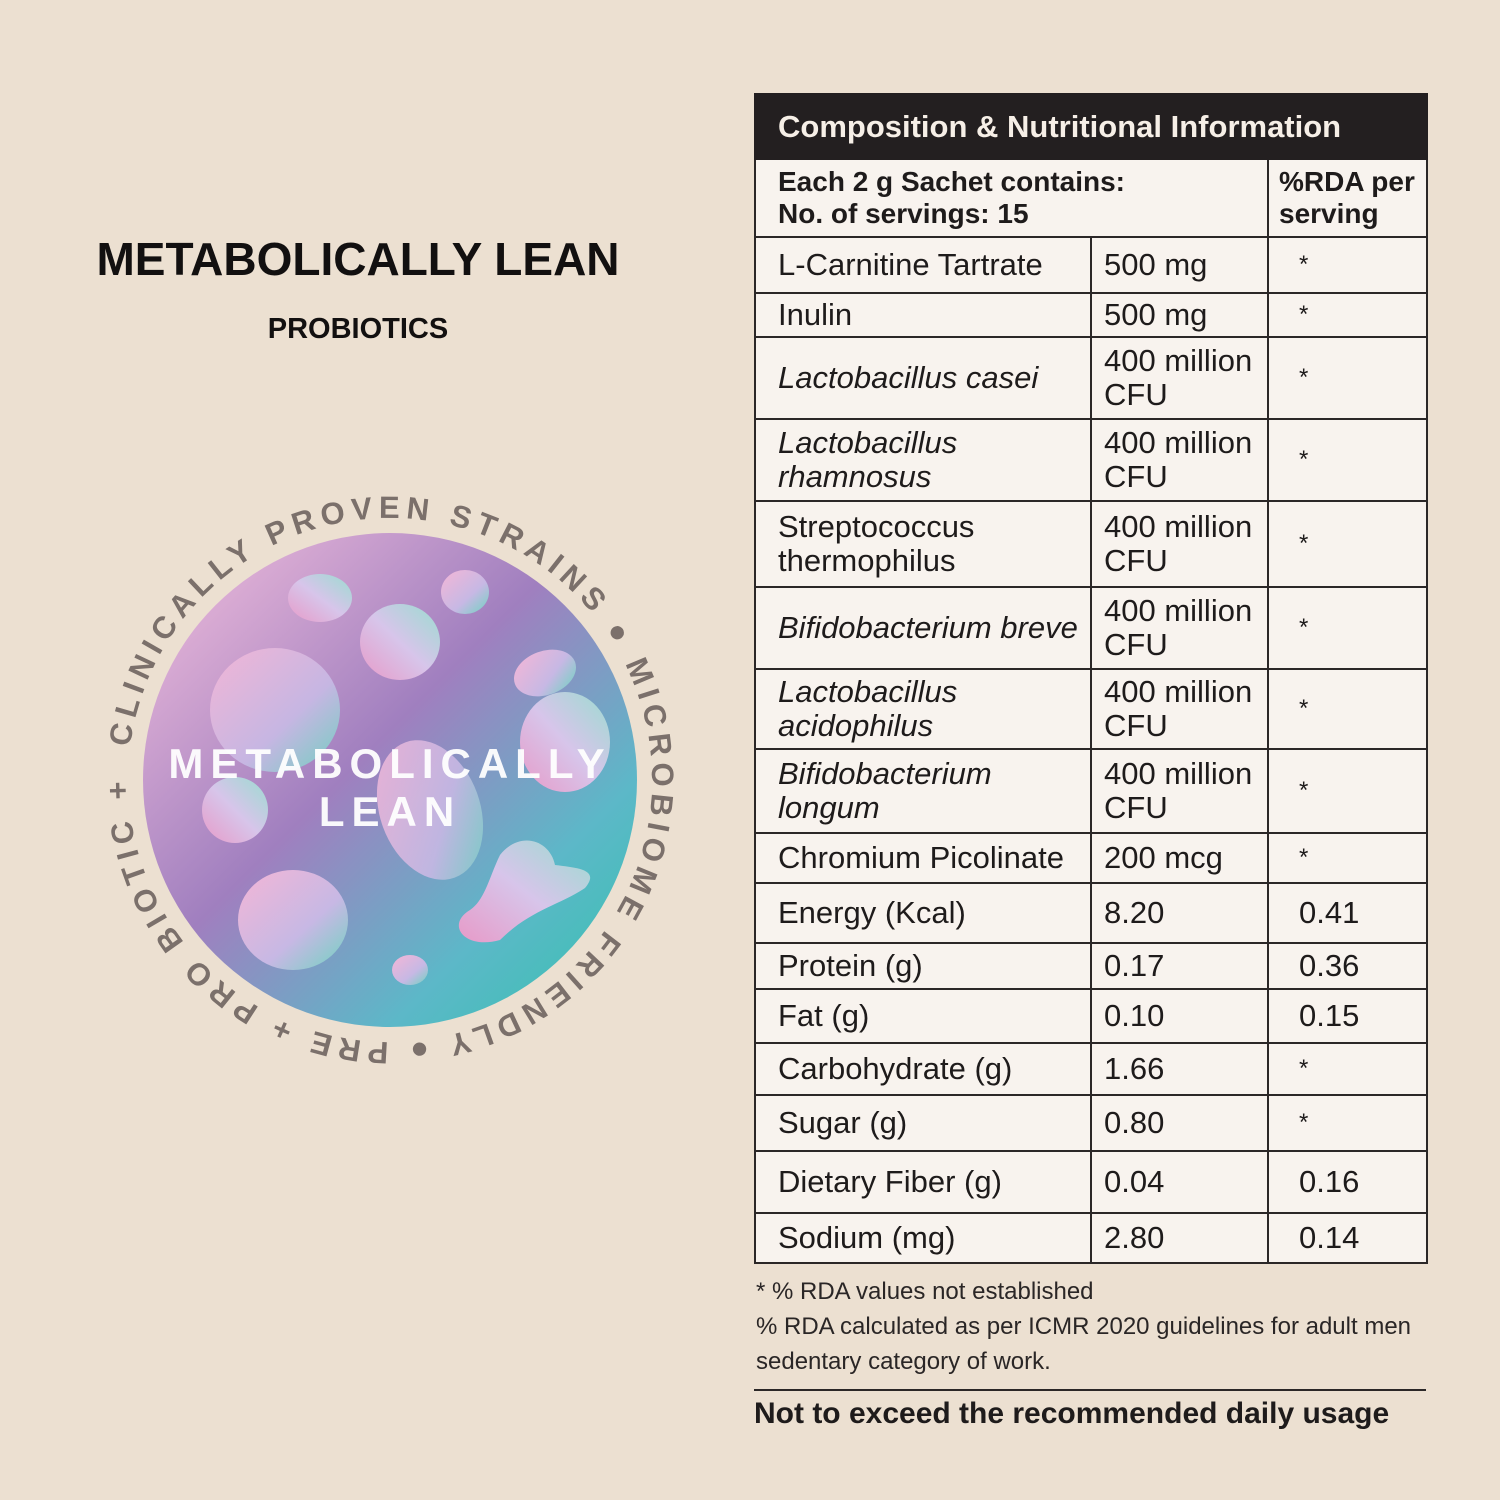  What do you see at coordinates (925, 1291) in the screenshot?
I see `footnote-rda-not-established: * % RDA values not established` at bounding box center [925, 1291].